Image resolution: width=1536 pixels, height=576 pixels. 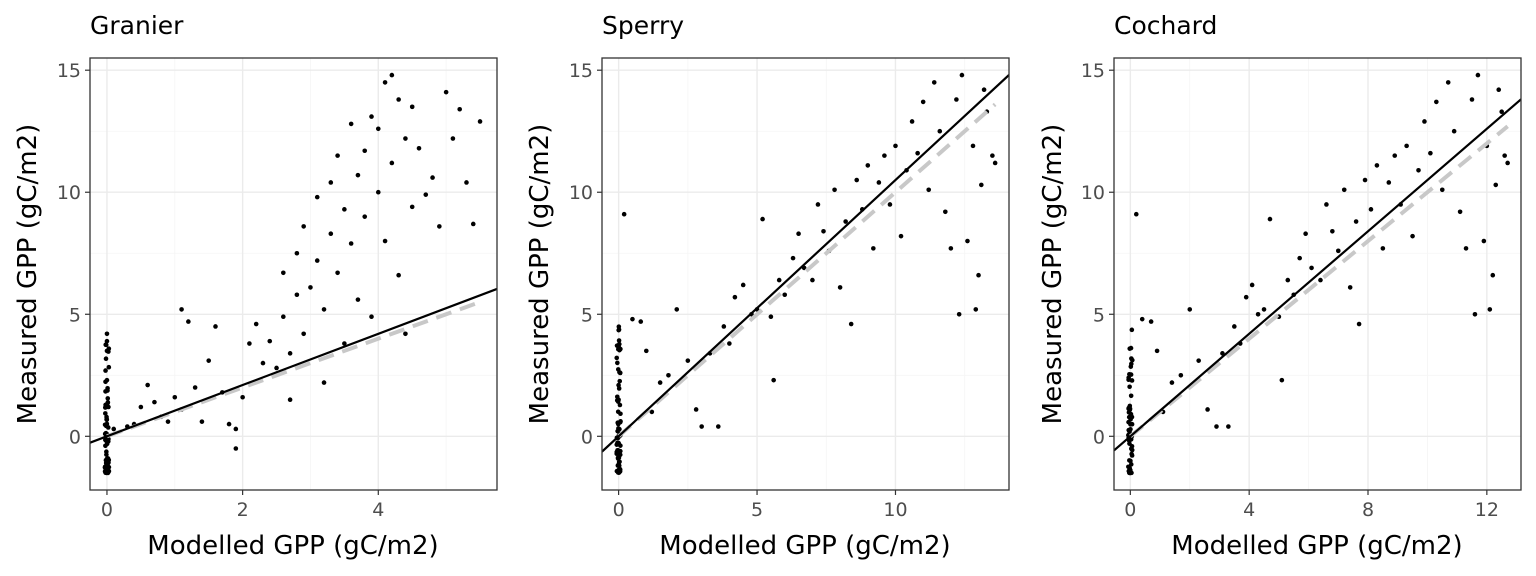 What do you see at coordinates (107, 510) in the screenshot?
I see `x-tick-label: 0` at bounding box center [107, 510].